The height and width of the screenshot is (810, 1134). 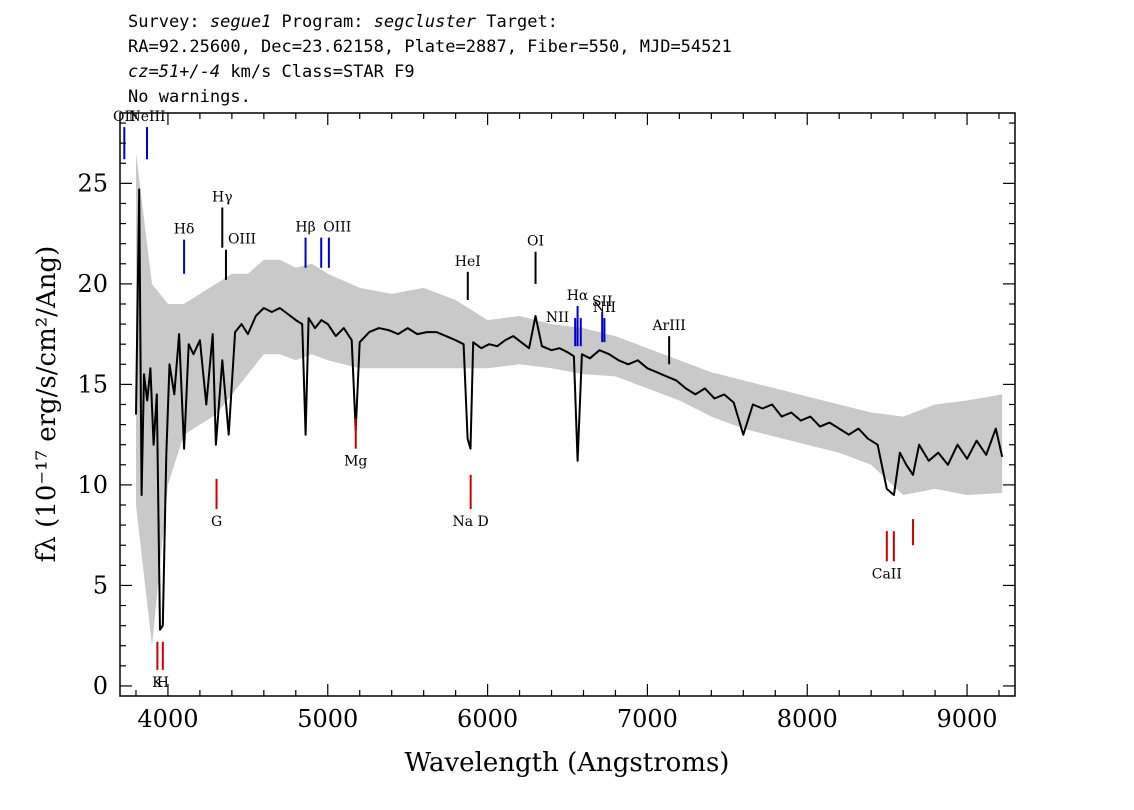 I want to click on x-tick-label-0: 4000, so click(x=167, y=719).